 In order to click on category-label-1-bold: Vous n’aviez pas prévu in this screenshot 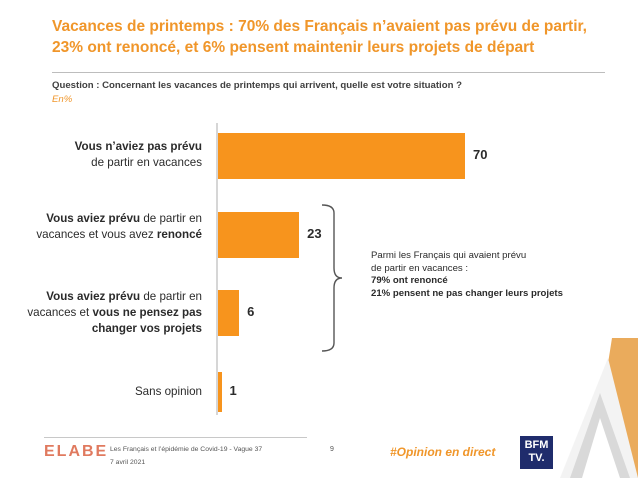, I will do `click(138, 146)`.